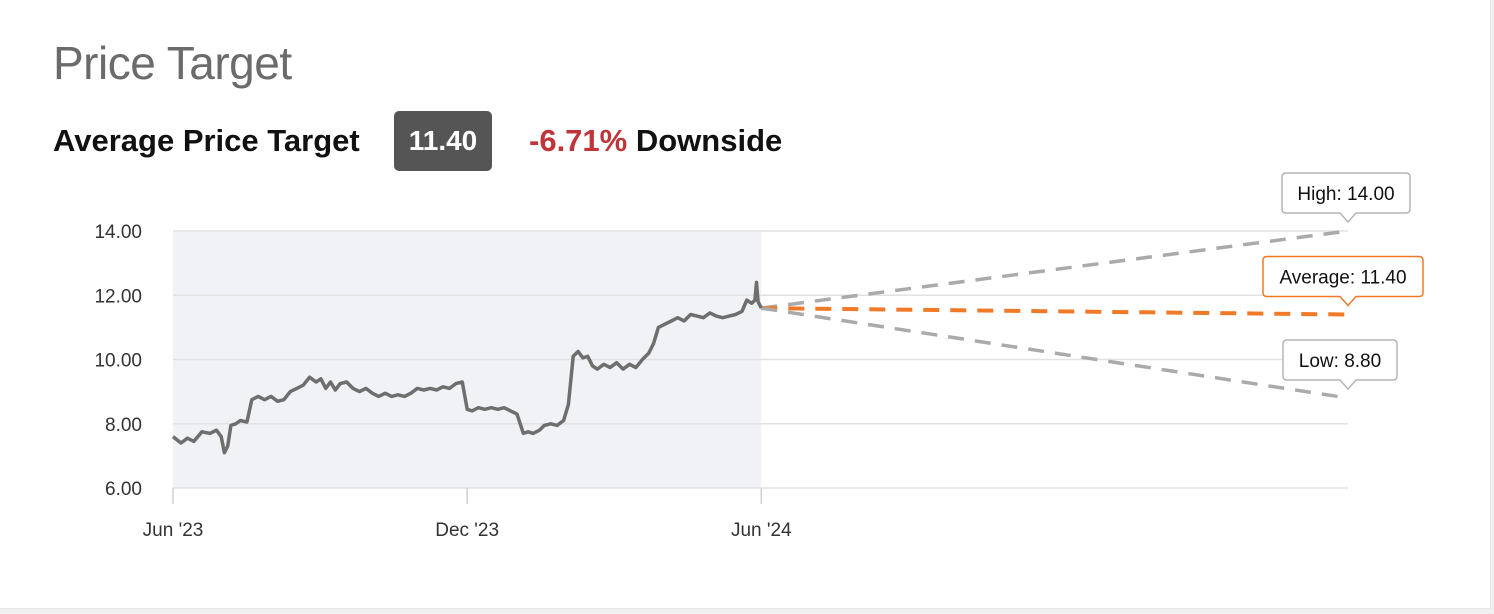 The image size is (1494, 614). Describe the element at coordinates (173, 530) in the screenshot. I see `x-tick-label: Jun '23` at that location.